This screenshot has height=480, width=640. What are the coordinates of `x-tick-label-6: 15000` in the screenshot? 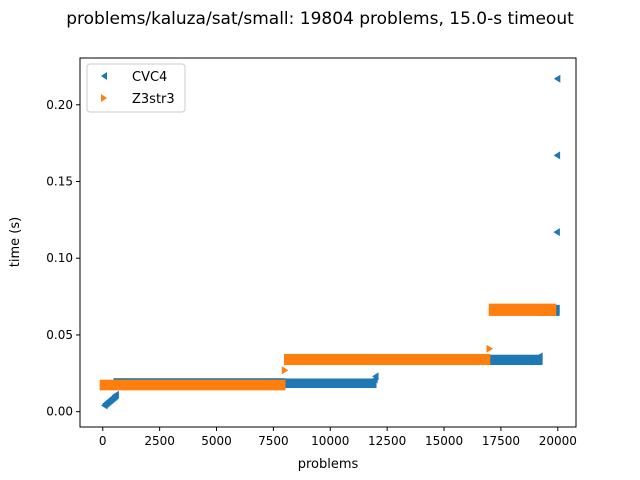 It's located at (444, 441).